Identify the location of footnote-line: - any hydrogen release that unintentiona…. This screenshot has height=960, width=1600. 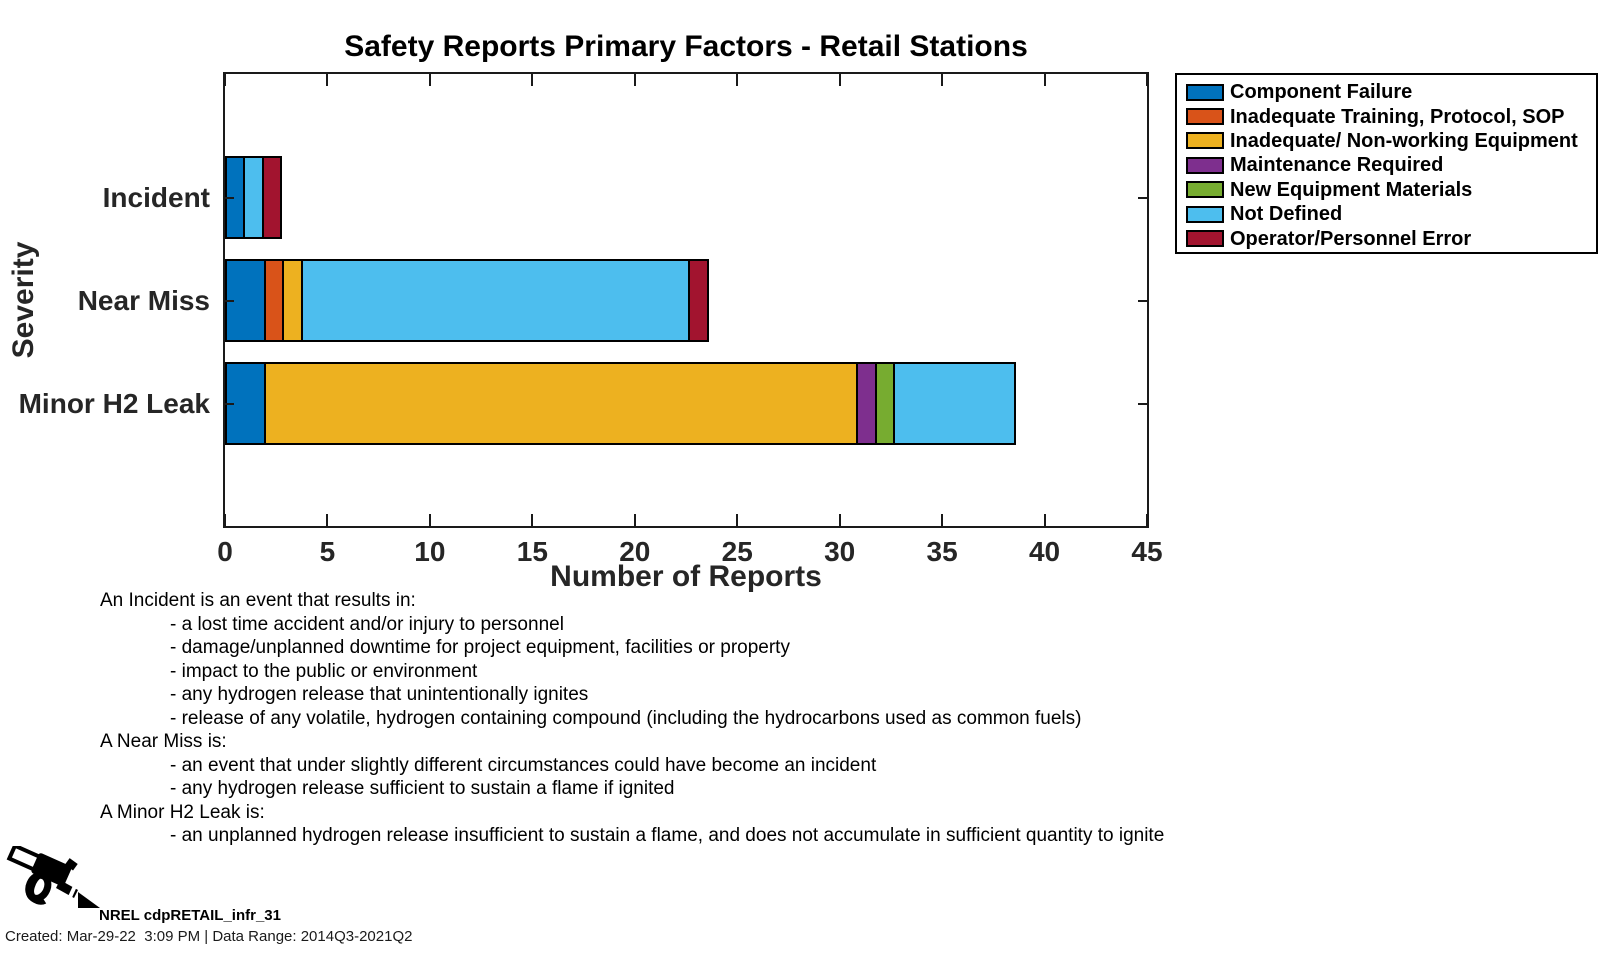
(379, 694).